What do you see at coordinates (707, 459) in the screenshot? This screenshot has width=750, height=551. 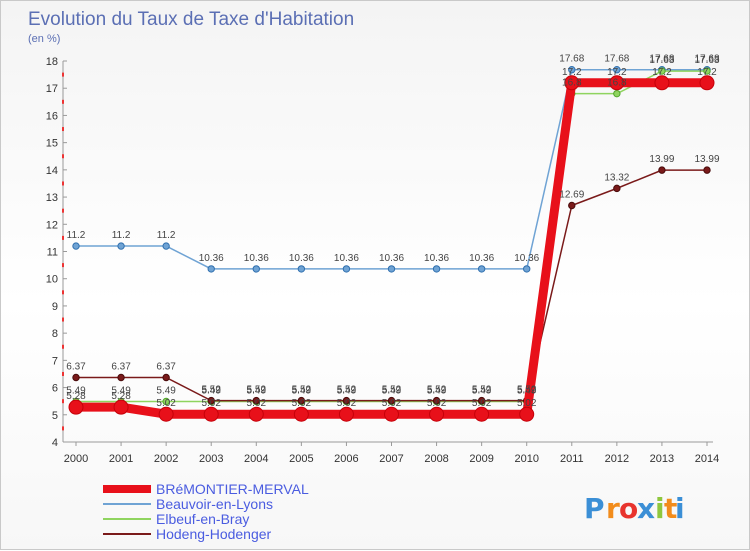 I see `x-tick-label: 2014` at bounding box center [707, 459].